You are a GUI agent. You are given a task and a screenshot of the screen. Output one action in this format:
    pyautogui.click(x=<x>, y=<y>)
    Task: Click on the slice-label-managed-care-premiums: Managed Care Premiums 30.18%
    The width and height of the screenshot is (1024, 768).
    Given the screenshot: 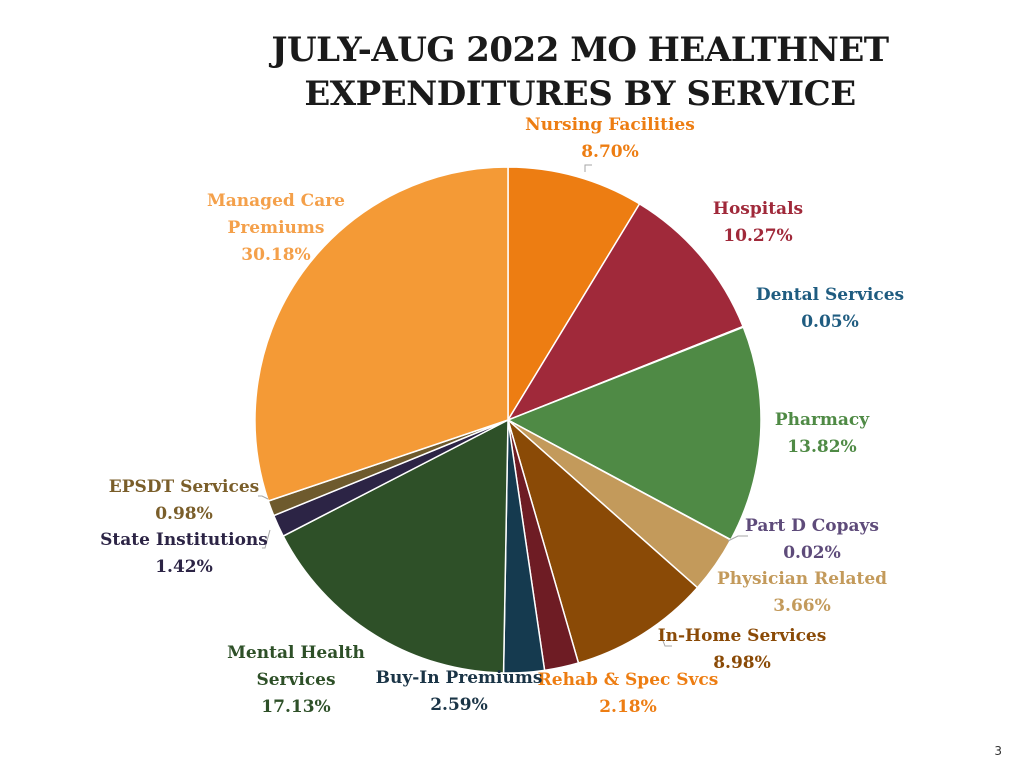 What is the action you would take?
    pyautogui.click(x=276, y=228)
    